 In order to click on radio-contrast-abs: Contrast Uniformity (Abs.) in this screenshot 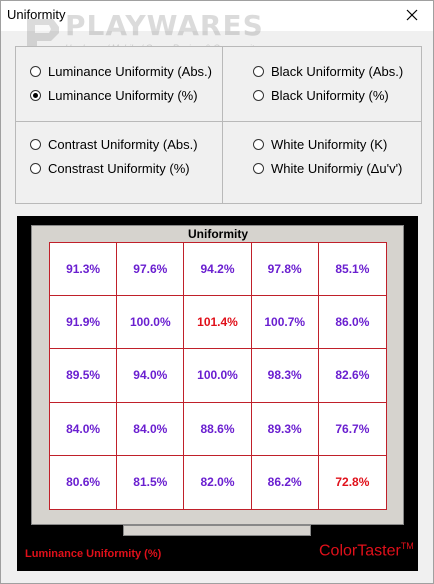, I will do `click(114, 144)`.